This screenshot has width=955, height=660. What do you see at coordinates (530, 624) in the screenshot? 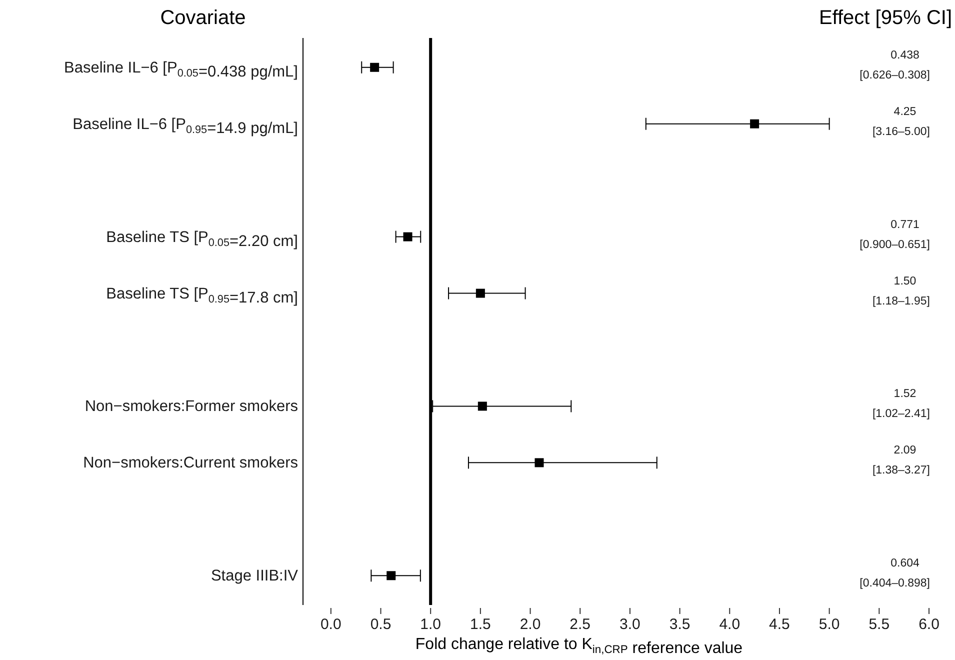
I see `x-tick-label: 2.0` at bounding box center [530, 624].